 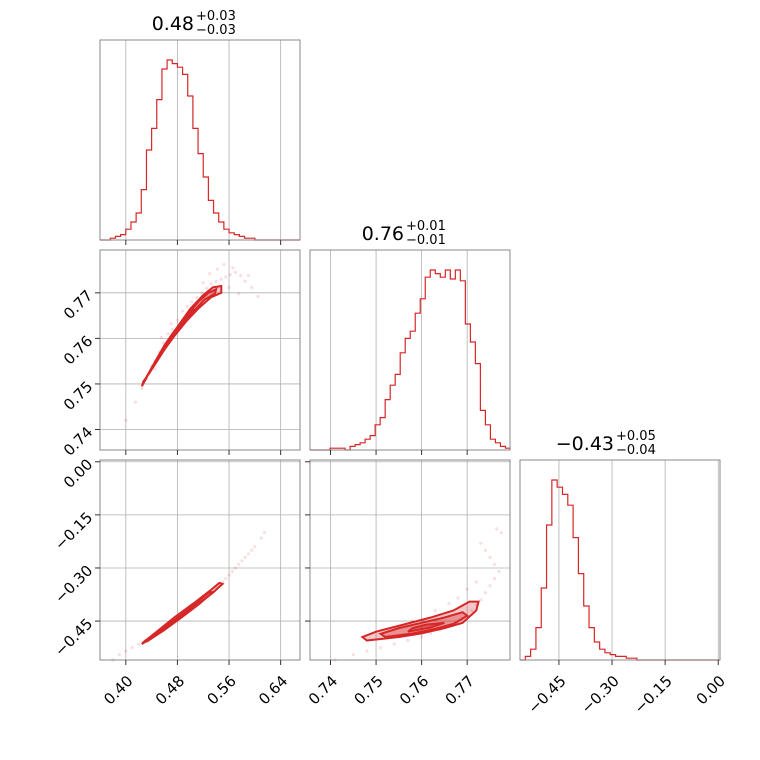 I want to click on xtick-label-1-3: 0.77, so click(x=460, y=690).